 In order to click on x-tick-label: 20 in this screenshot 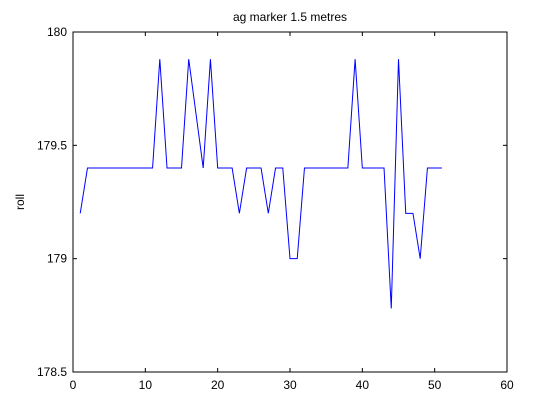, I will do `click(218, 385)`.